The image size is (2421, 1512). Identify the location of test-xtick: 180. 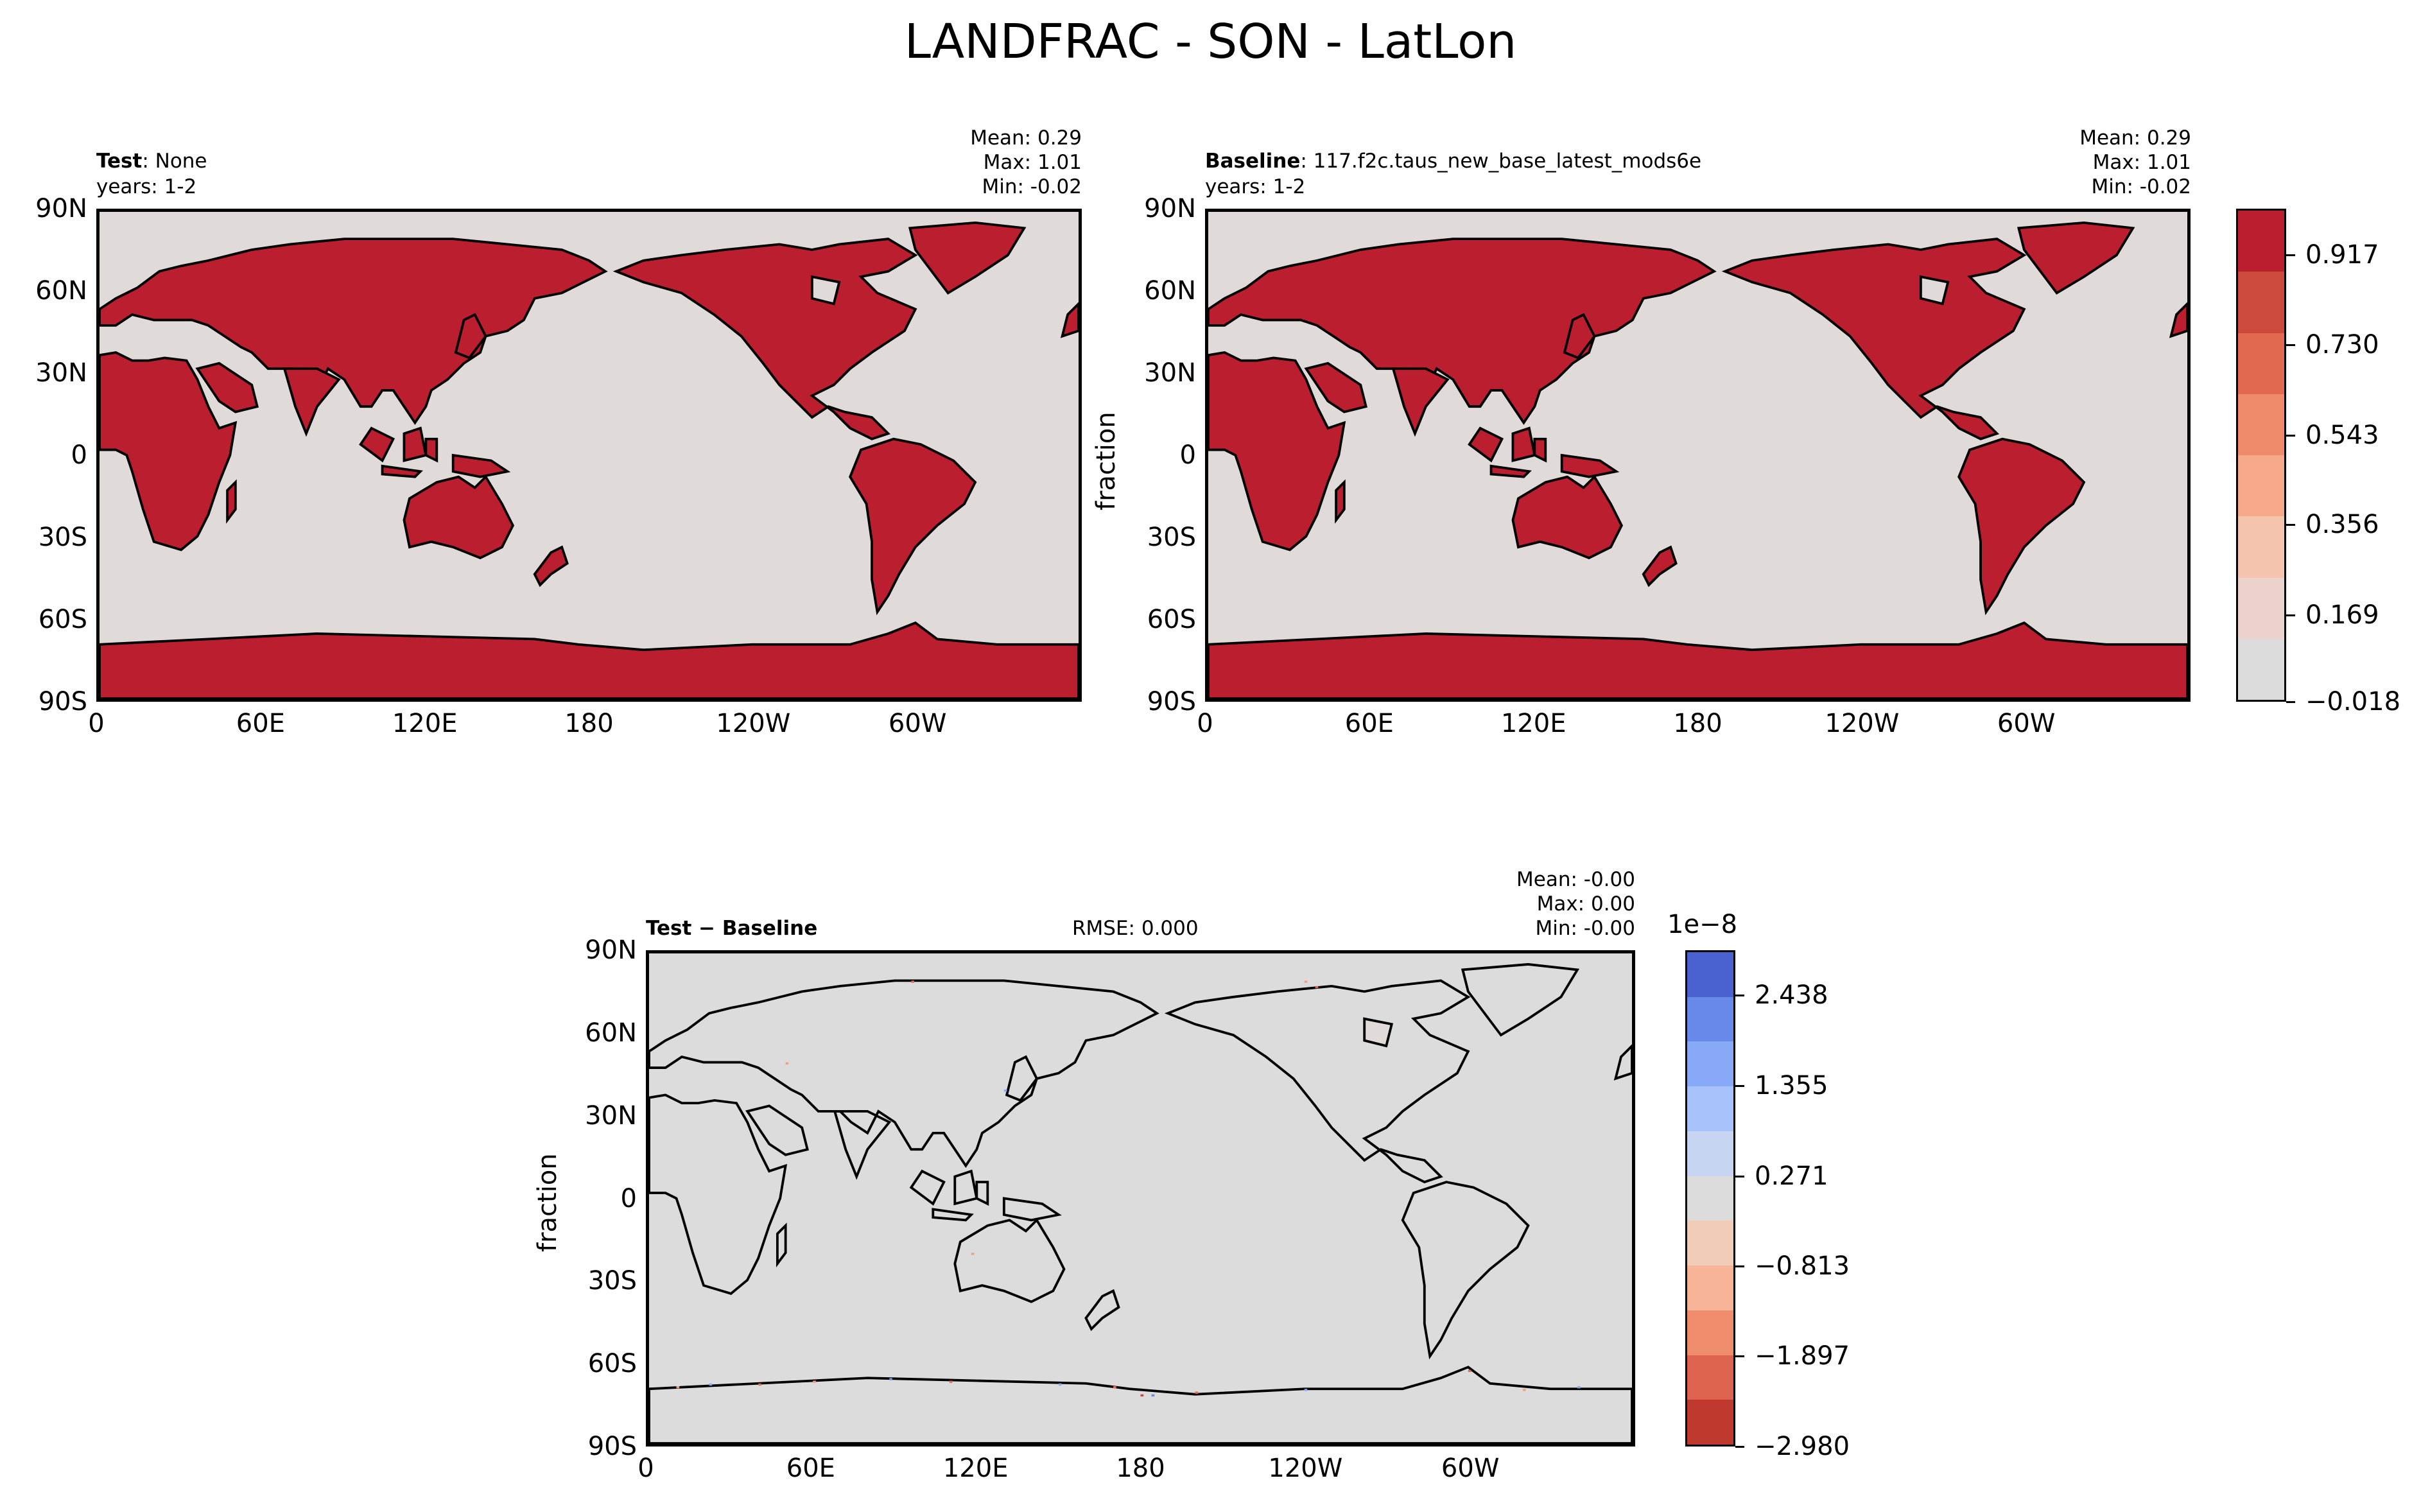
(589, 723).